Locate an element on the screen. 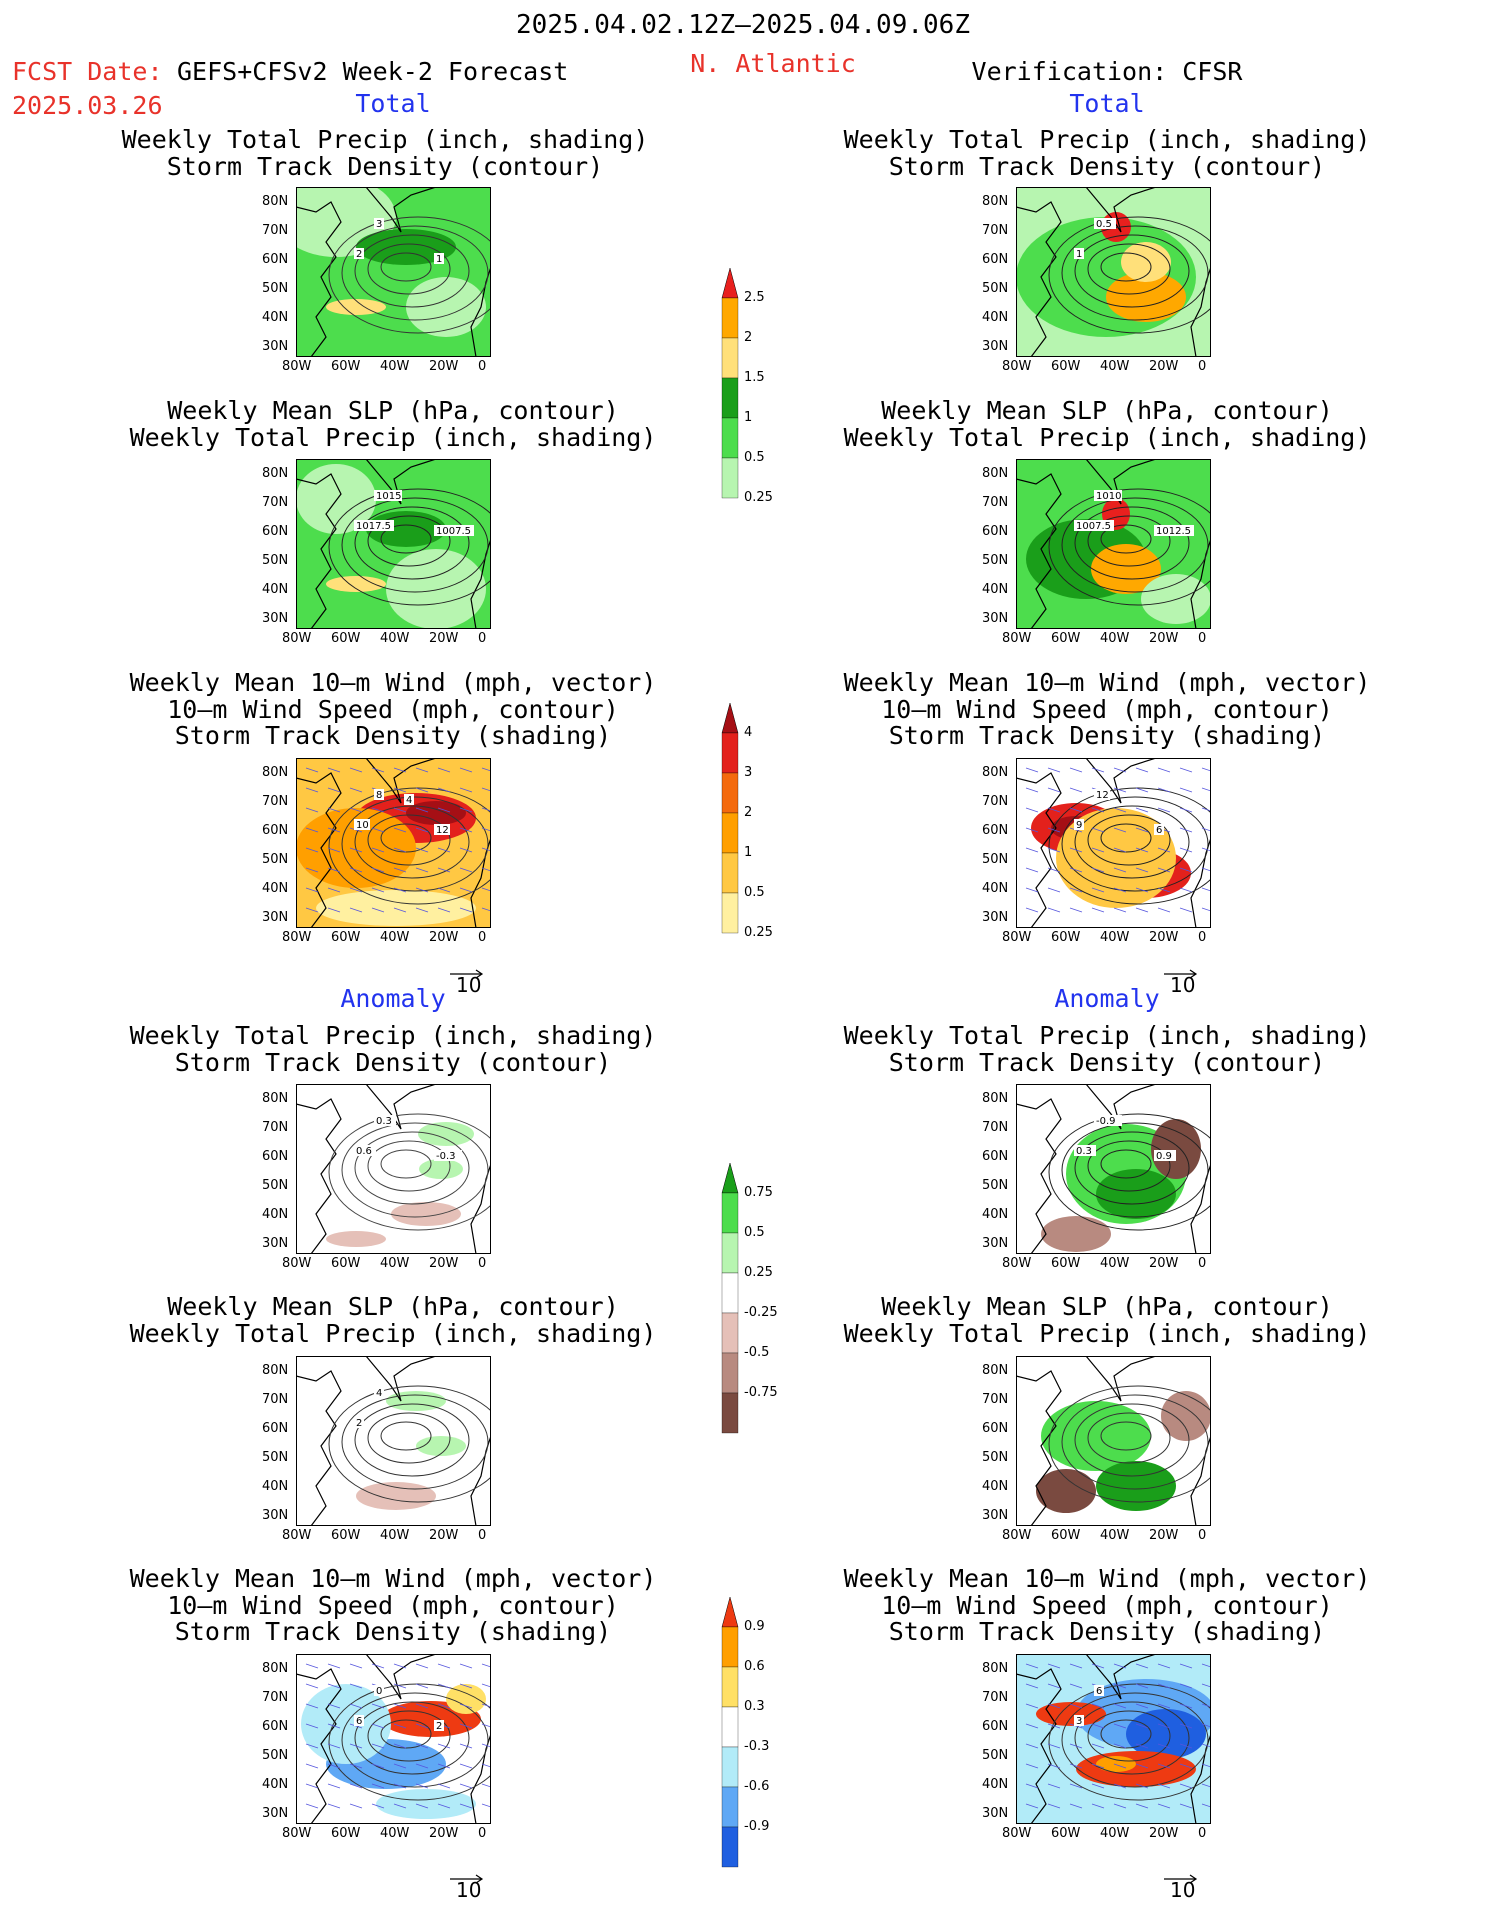 This screenshot has width=1487, height=1925. fcst-date-label: FCST Date: is located at coordinates (87, 71).